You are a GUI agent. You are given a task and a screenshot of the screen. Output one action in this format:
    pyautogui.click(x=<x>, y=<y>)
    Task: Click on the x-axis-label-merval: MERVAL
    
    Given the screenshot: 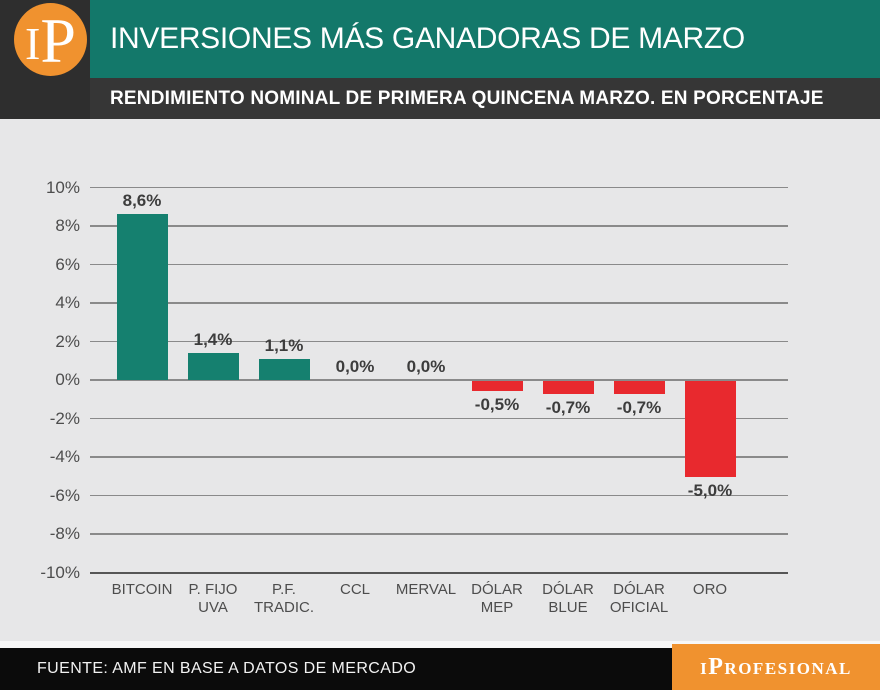 What is the action you would take?
    pyautogui.click(x=426, y=590)
    